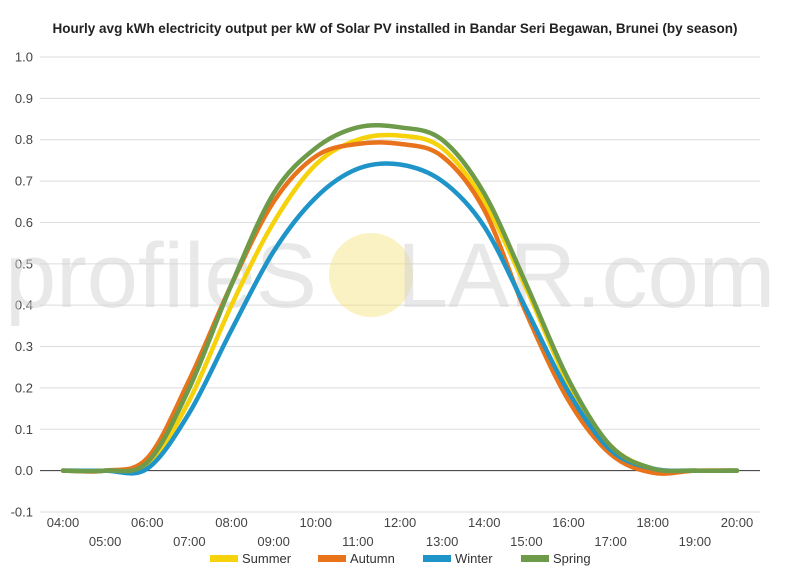 The image size is (800, 570). I want to click on x-tick-label: 14:00, so click(484, 522).